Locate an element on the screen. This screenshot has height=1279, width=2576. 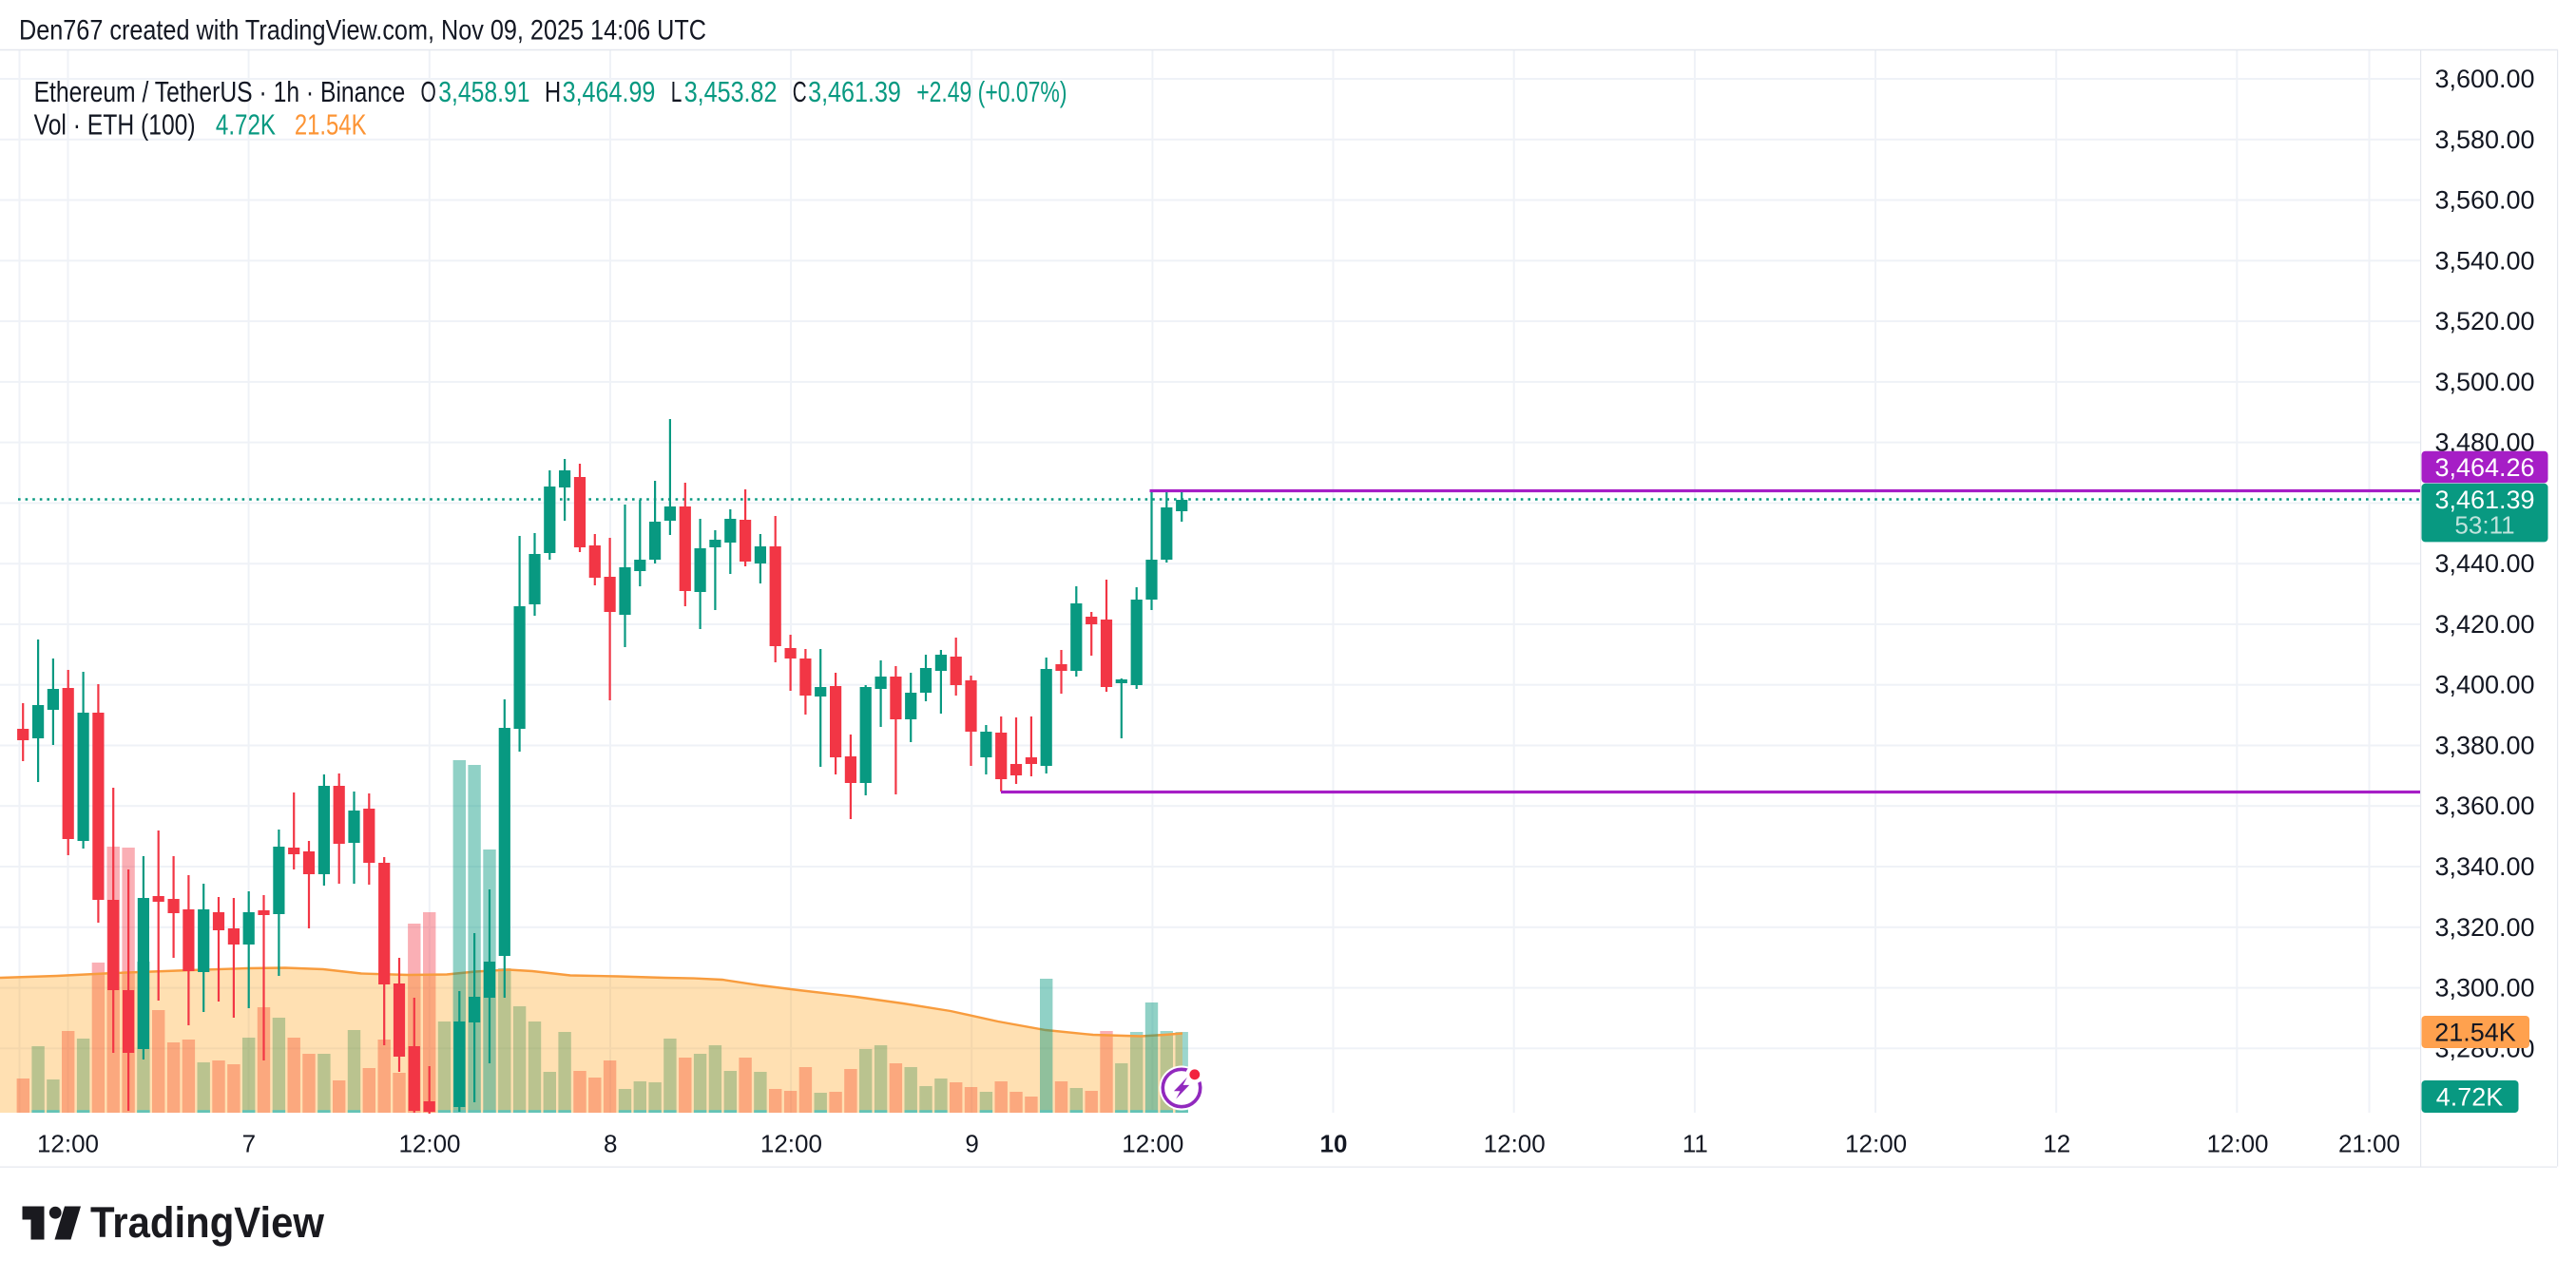
svg-text: 3,458.91 is located at coordinates (484, 92).